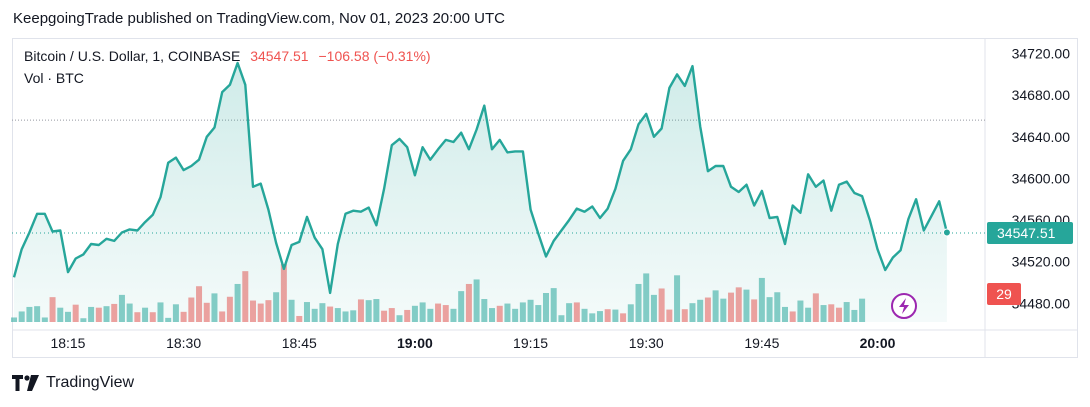 The width and height of the screenshot is (1090, 407). What do you see at coordinates (1041, 303) in the screenshot?
I see `price-tick-label: 34480.00` at bounding box center [1041, 303].